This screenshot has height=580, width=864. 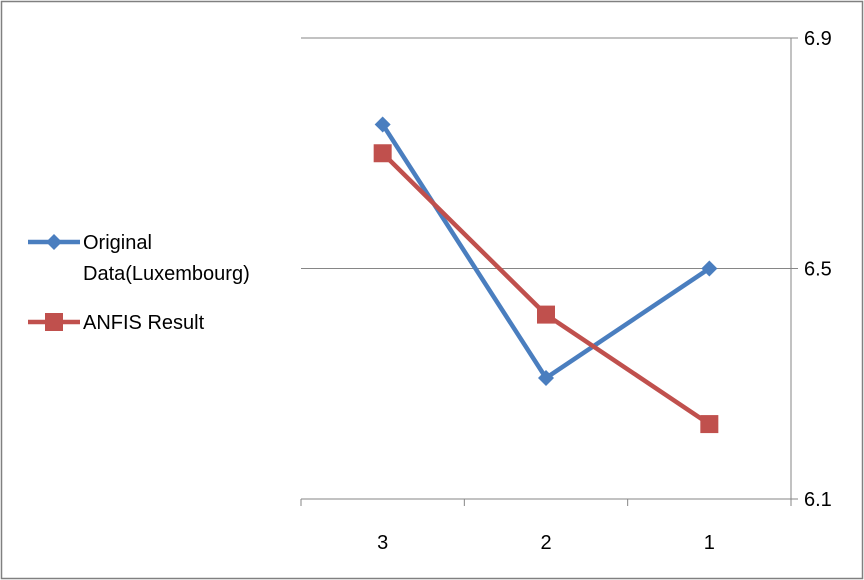 I want to click on y-tick-label: 6.5, so click(x=818, y=270).